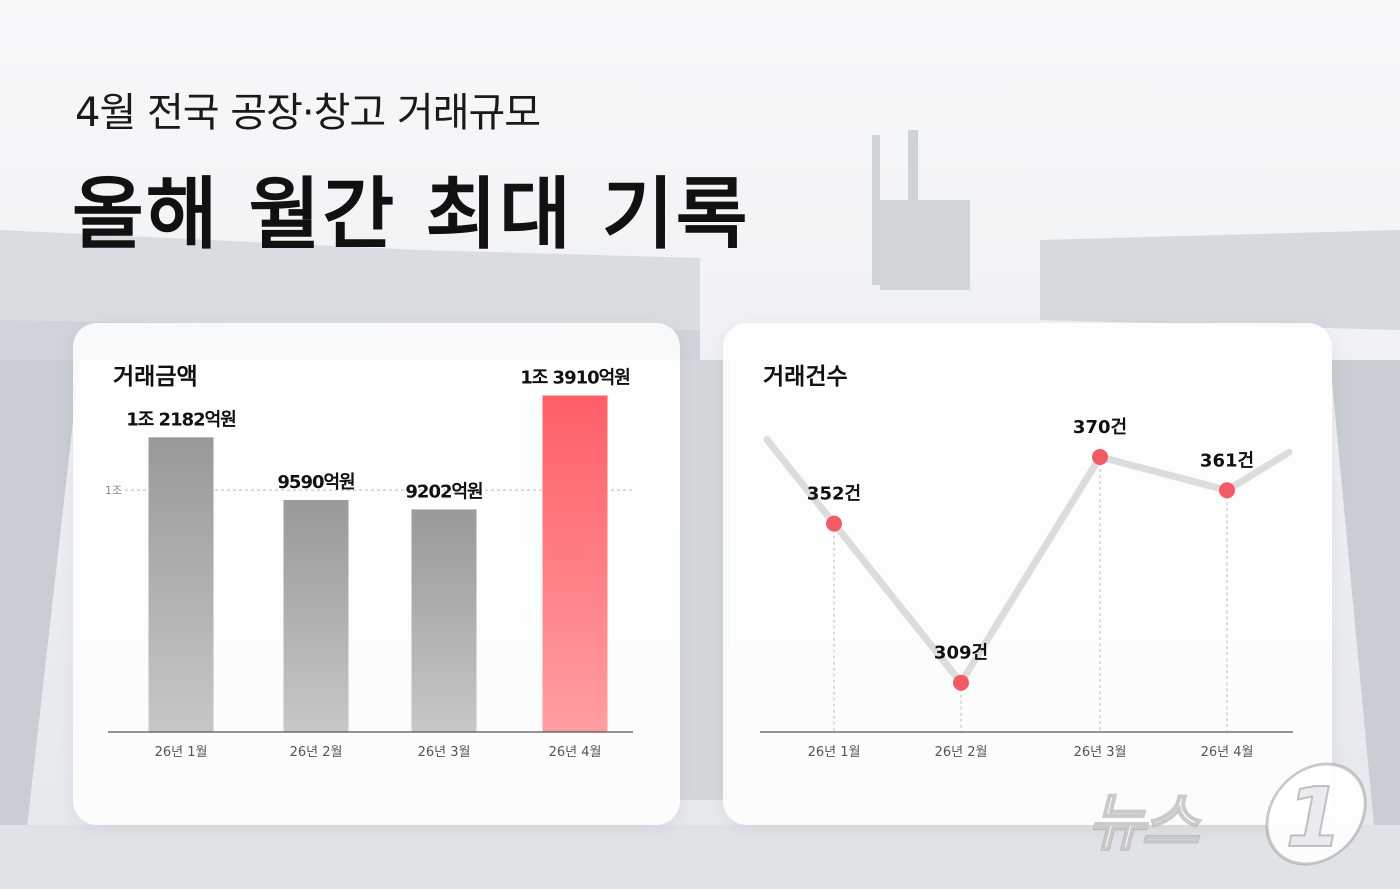  What do you see at coordinates (443, 491) in the screenshot?
I see `bar-value-label: 9202억원` at bounding box center [443, 491].